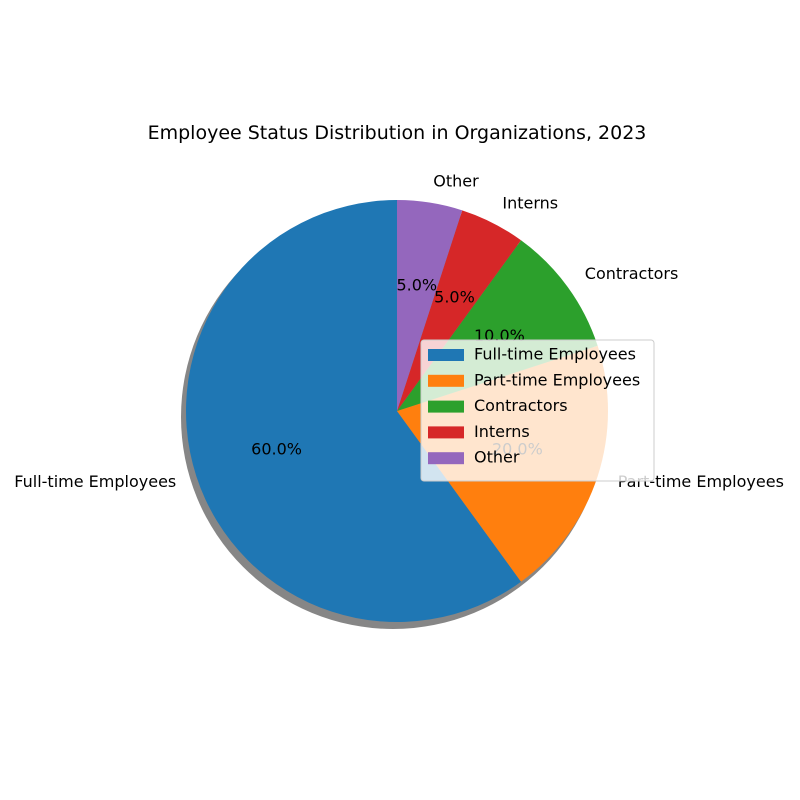  What do you see at coordinates (416, 284) in the screenshot?
I see `slice-percent-other: 5.0%` at bounding box center [416, 284].